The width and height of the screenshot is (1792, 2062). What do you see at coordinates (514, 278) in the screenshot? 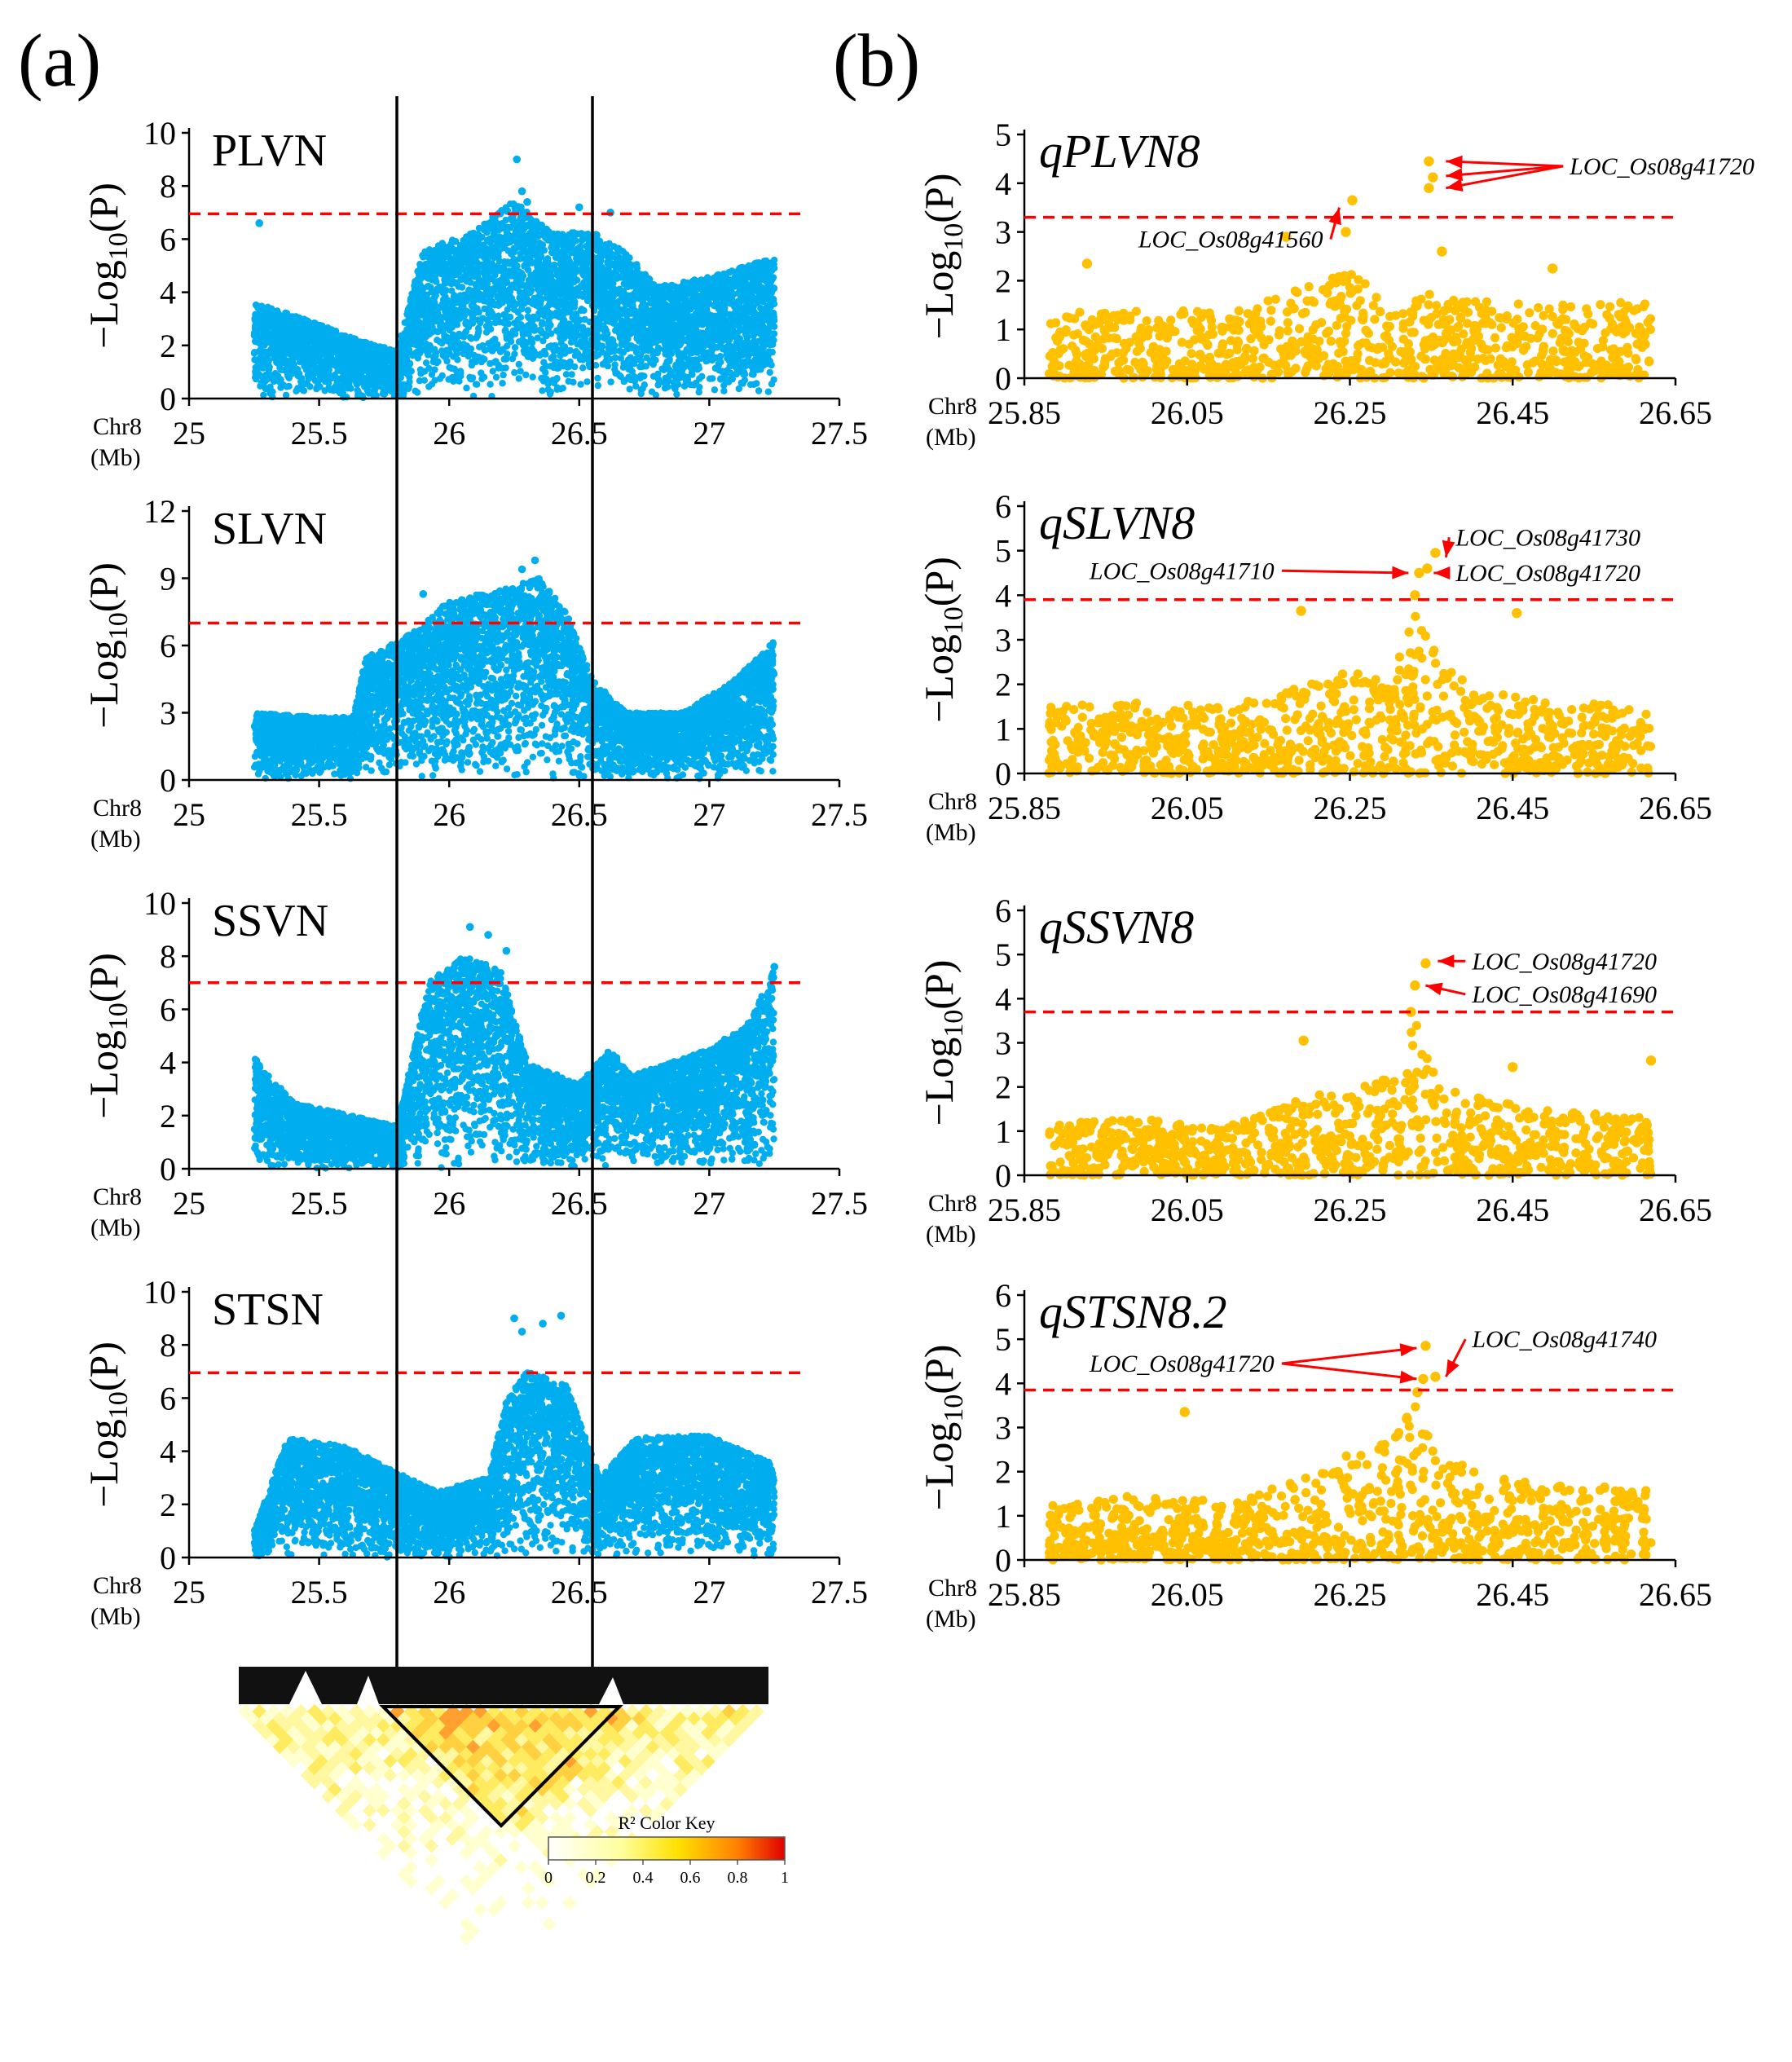
I see `data-points` at bounding box center [514, 278].